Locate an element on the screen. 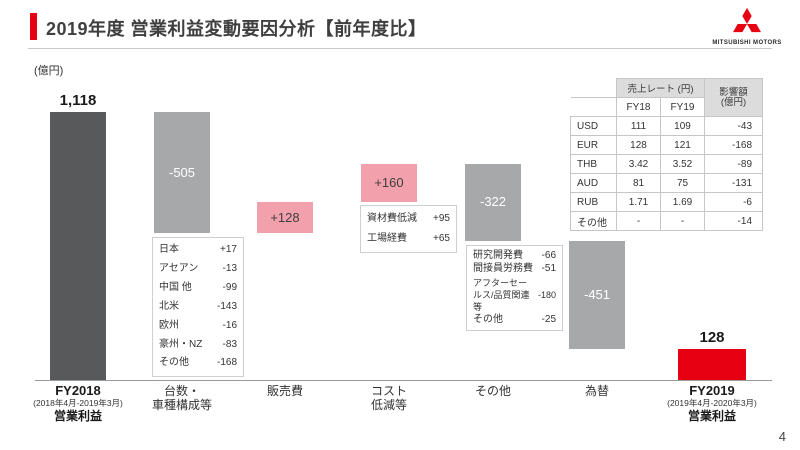 The width and height of the screenshot is (800, 450). fx-fy19-rate: 75 is located at coordinates (682, 183).